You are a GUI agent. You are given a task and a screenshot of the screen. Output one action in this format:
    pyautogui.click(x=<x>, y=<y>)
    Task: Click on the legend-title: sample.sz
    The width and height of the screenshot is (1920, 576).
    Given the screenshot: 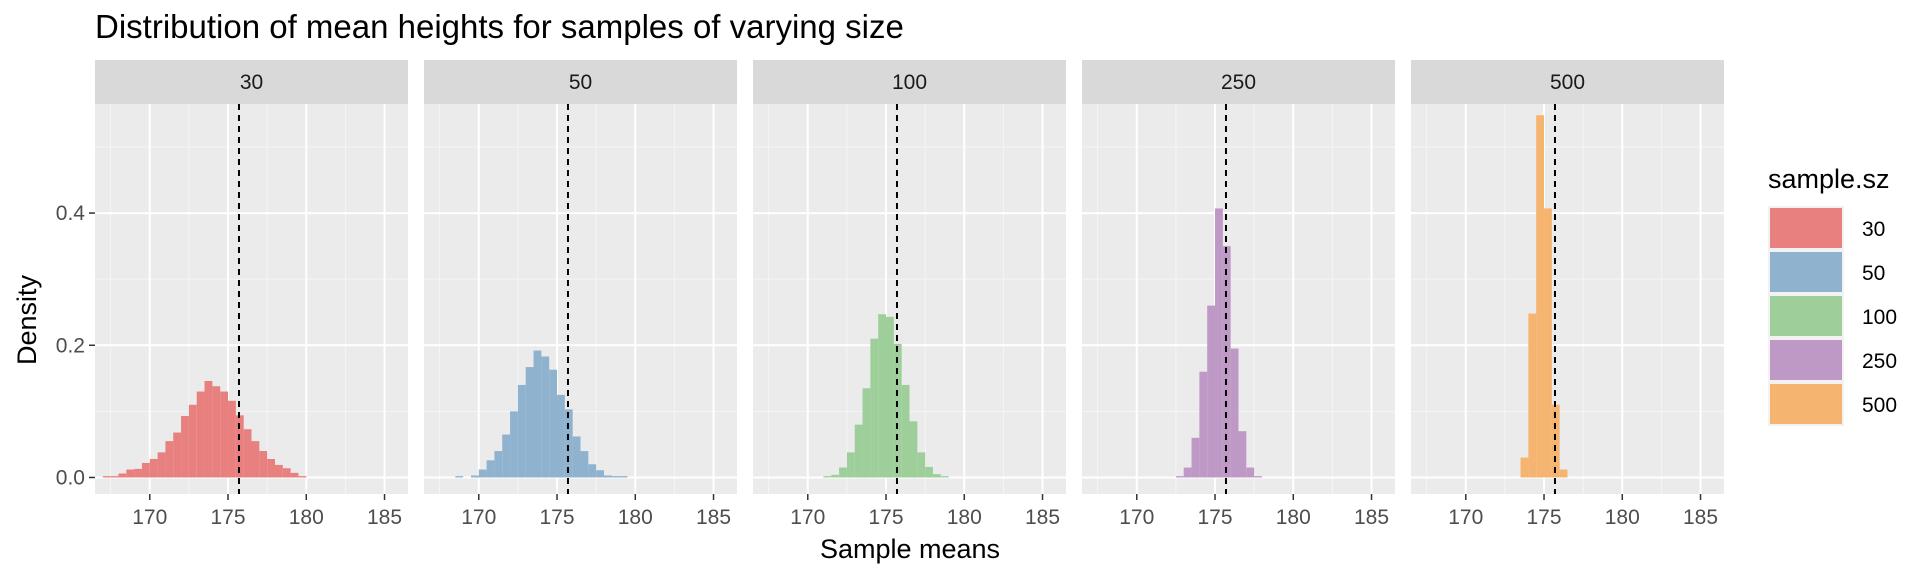 What is the action you would take?
    pyautogui.click(x=1829, y=179)
    